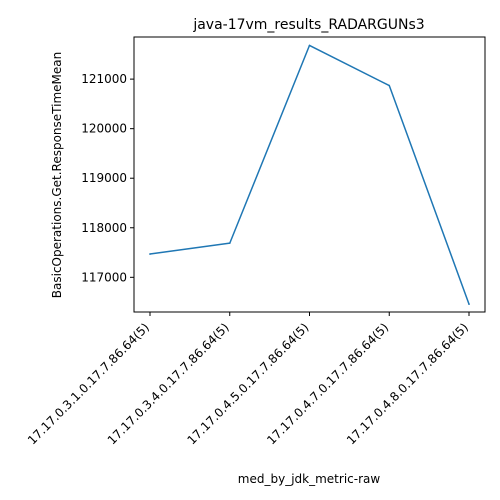  What do you see at coordinates (104, 79) in the screenshot?
I see `y-tick-label: 121000` at bounding box center [104, 79].